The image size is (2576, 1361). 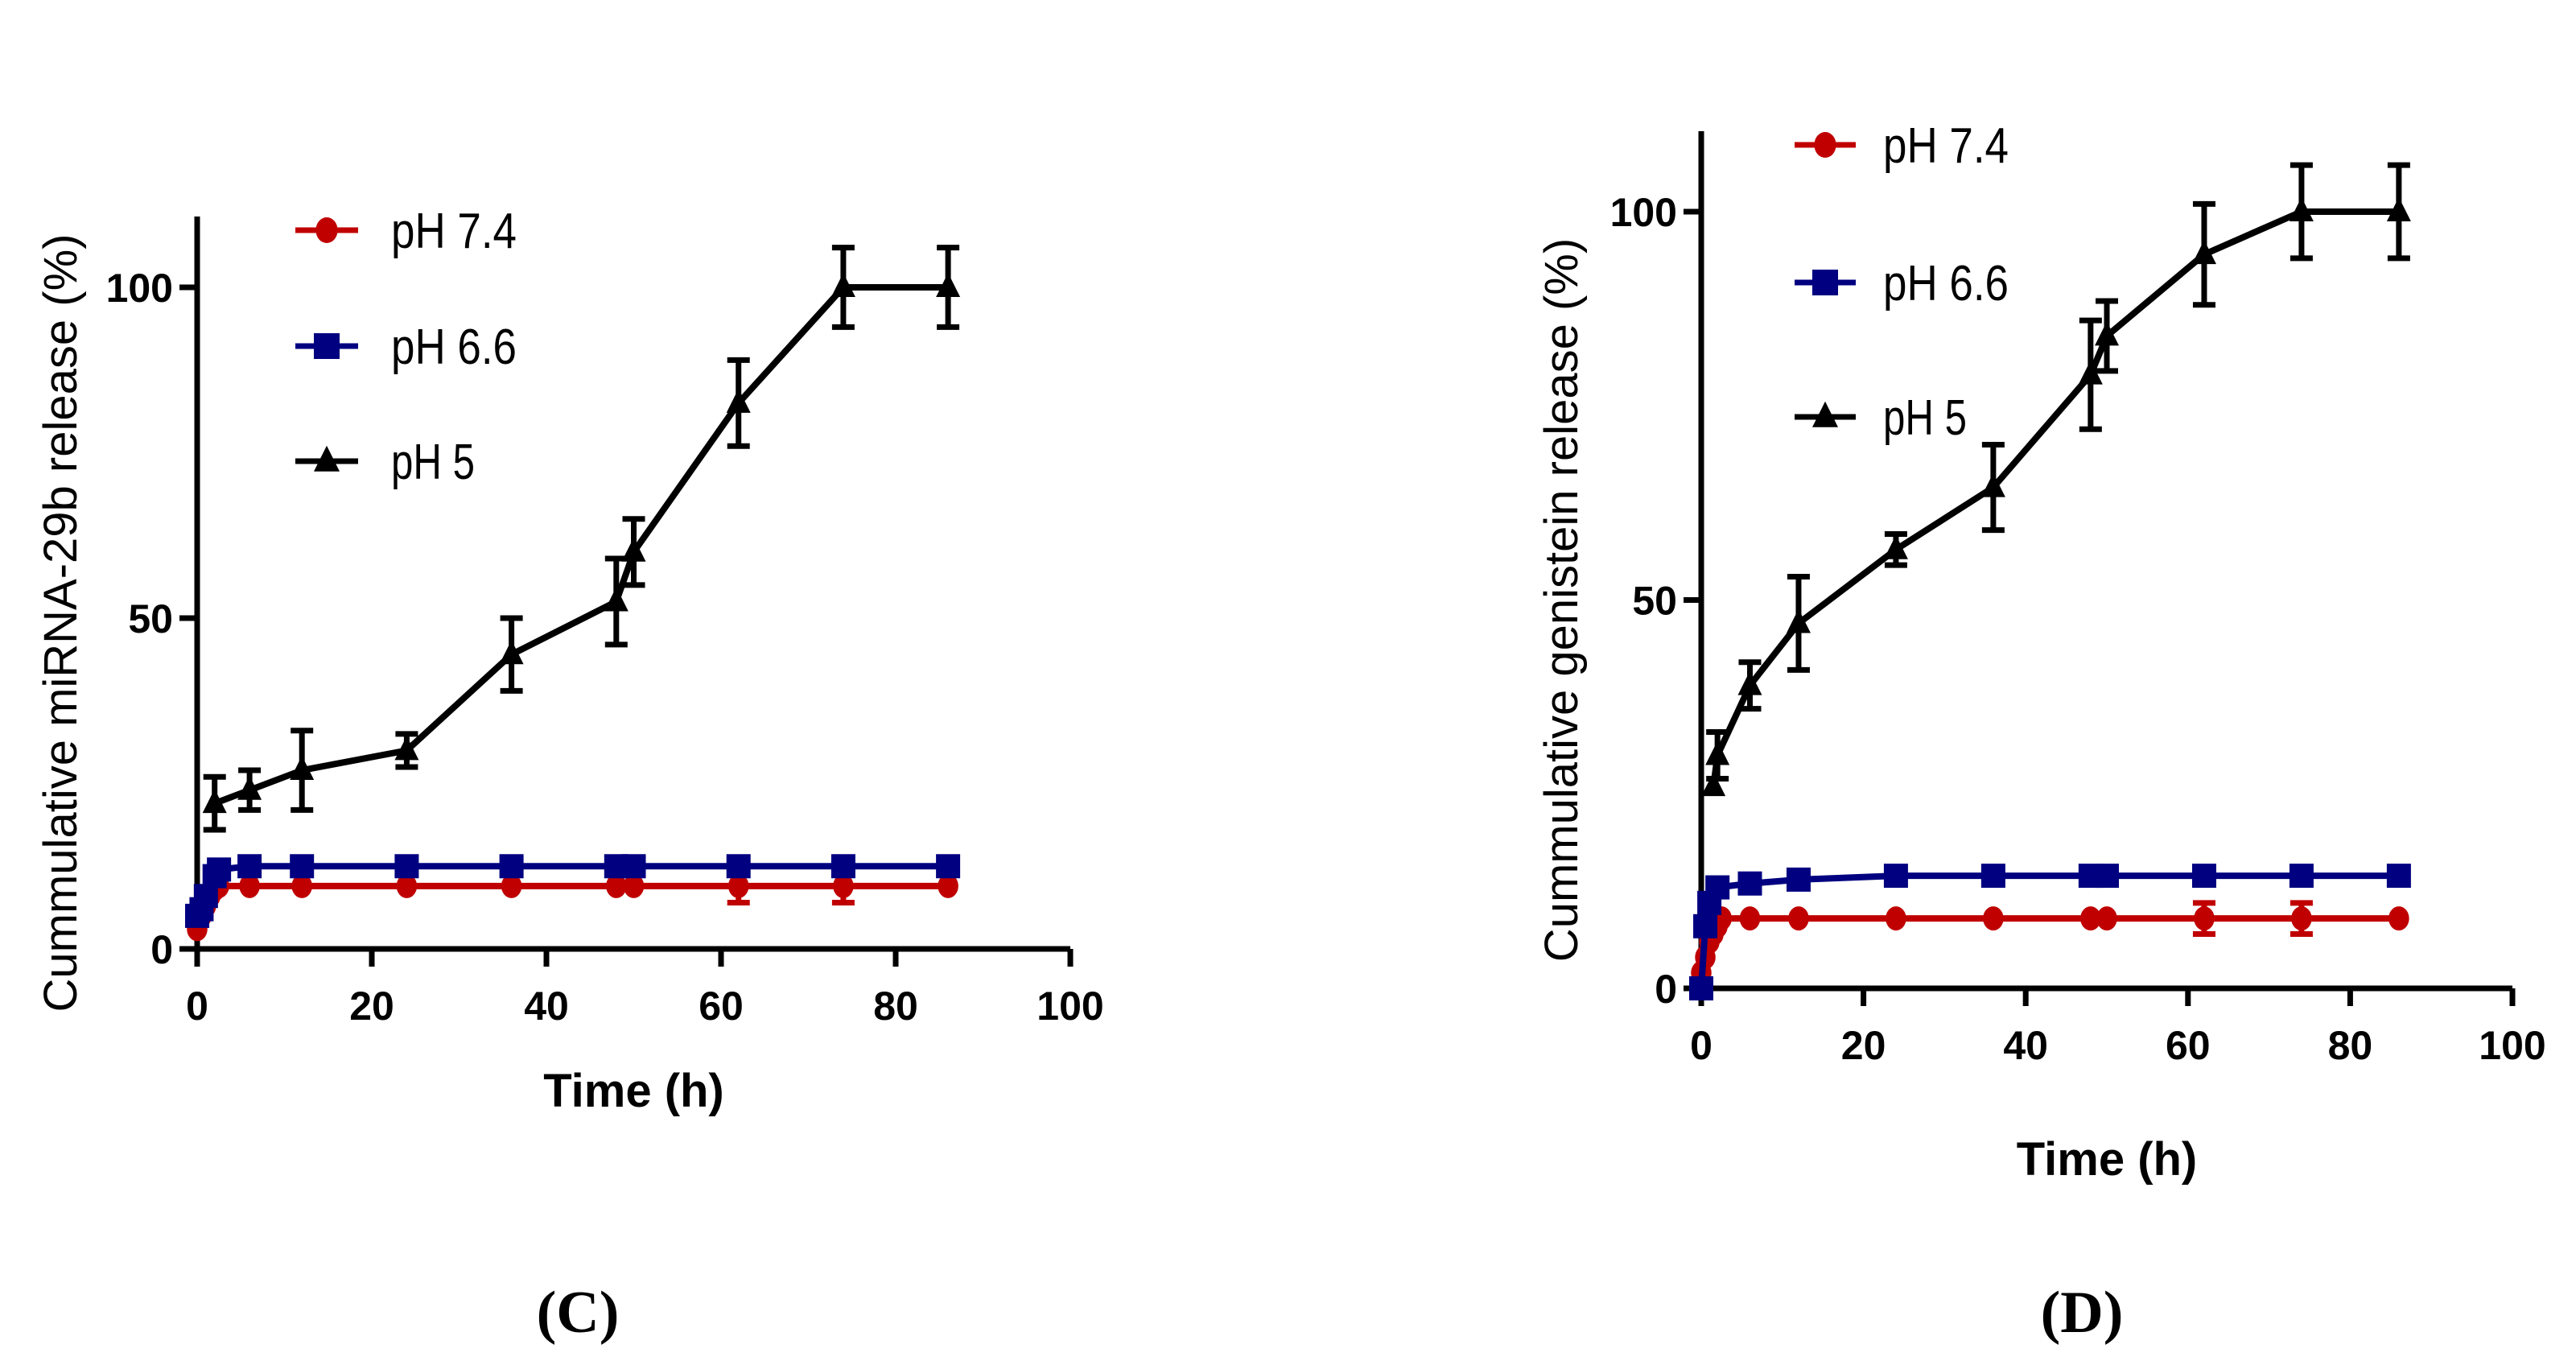 What do you see at coordinates (1561, 600) in the screenshot?
I see `y-axis-label: Cummulative genistein release (%)` at bounding box center [1561, 600].